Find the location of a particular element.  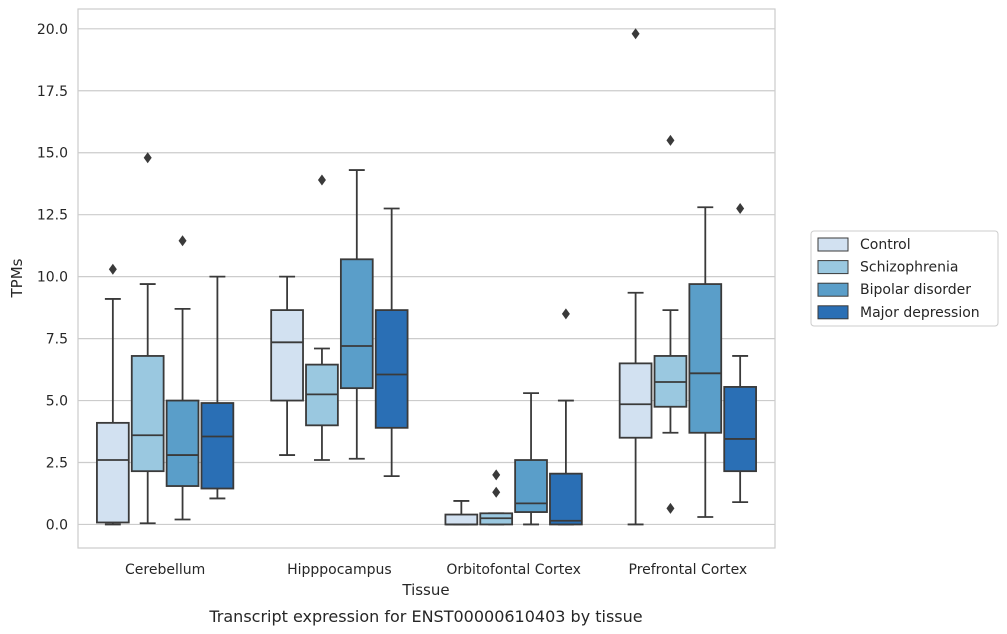

y-tick-label: 10.0 is located at coordinates (52, 278).